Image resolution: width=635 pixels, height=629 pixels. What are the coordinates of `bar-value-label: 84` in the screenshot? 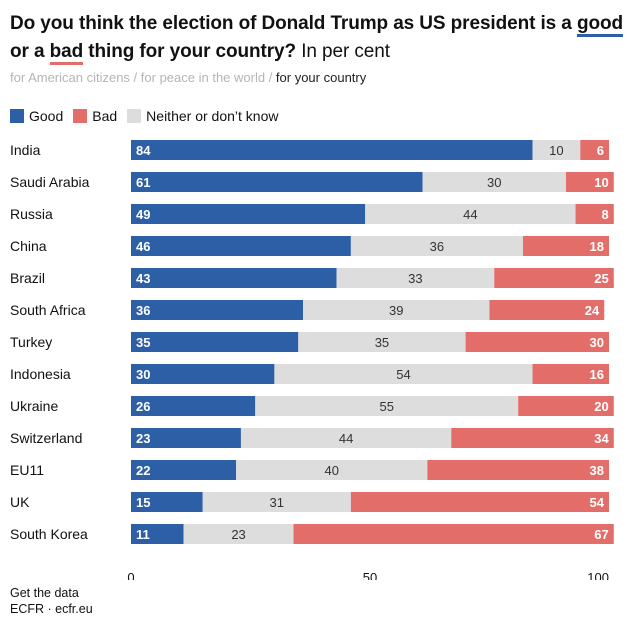 It's located at (143, 150).